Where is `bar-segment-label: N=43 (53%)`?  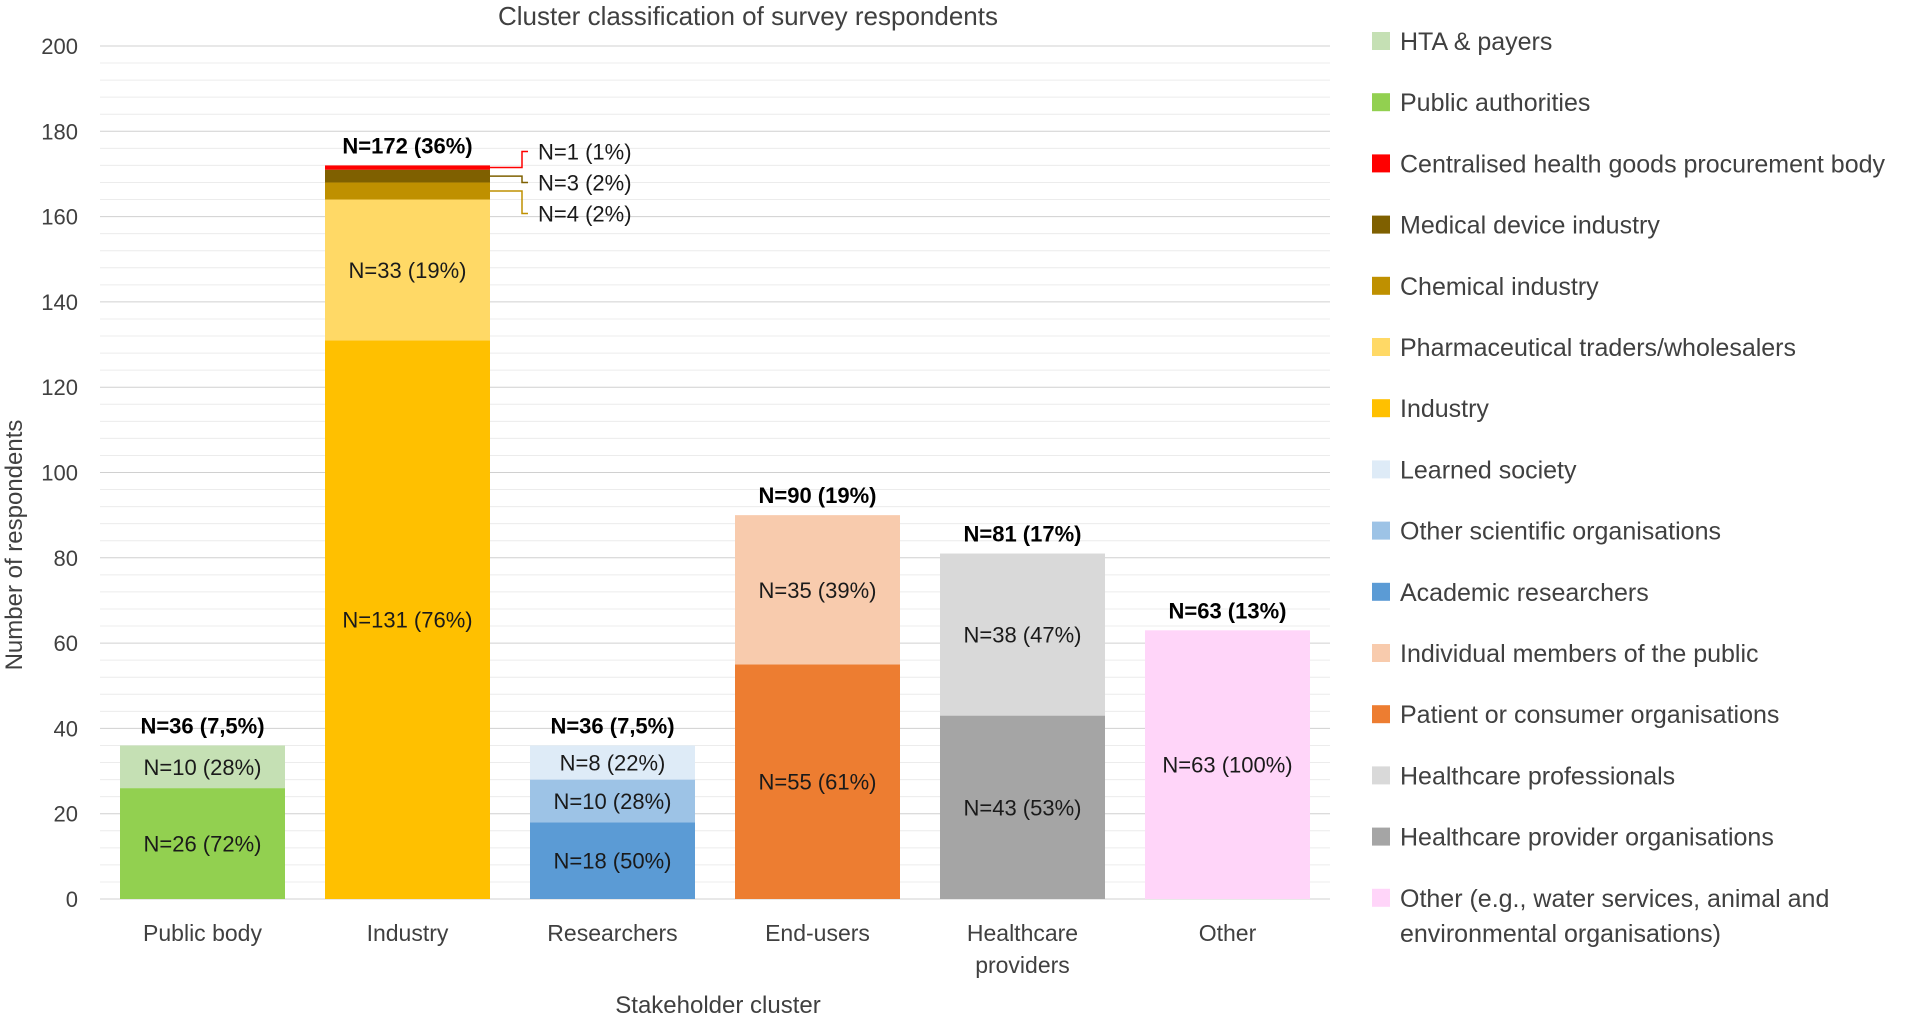 bar-segment-label: N=43 (53%) is located at coordinates (1022, 807).